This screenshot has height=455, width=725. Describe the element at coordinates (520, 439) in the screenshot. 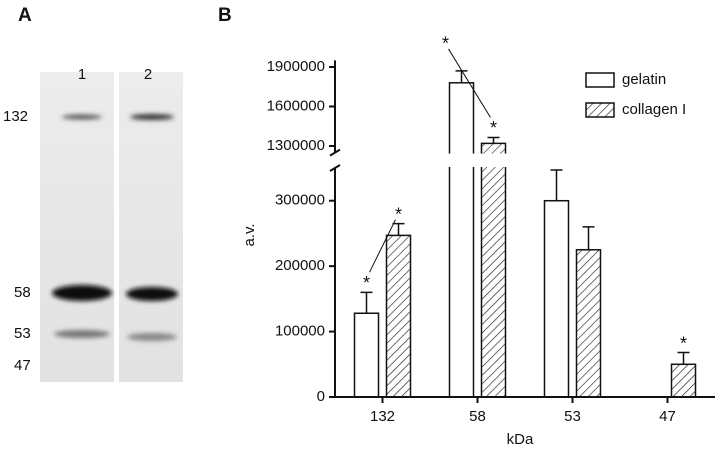

I see `x-axis-label: kDa` at that location.